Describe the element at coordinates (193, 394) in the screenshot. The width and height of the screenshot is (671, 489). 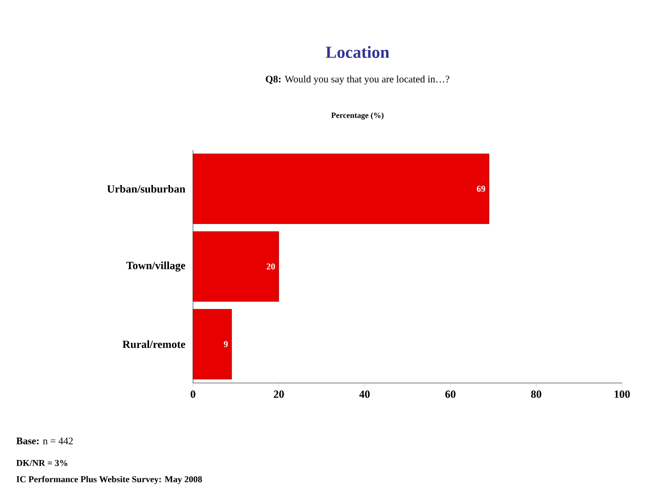
I see `x-tick-label: 0` at that location.